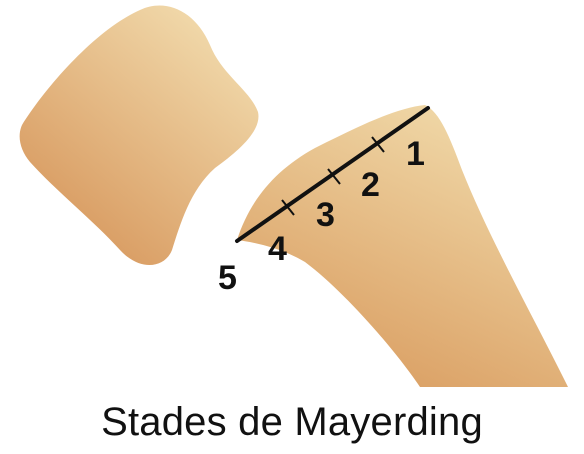 This screenshot has height=454, width=584. What do you see at coordinates (370, 185) in the screenshot?
I see `stage-label-2: 2` at bounding box center [370, 185].